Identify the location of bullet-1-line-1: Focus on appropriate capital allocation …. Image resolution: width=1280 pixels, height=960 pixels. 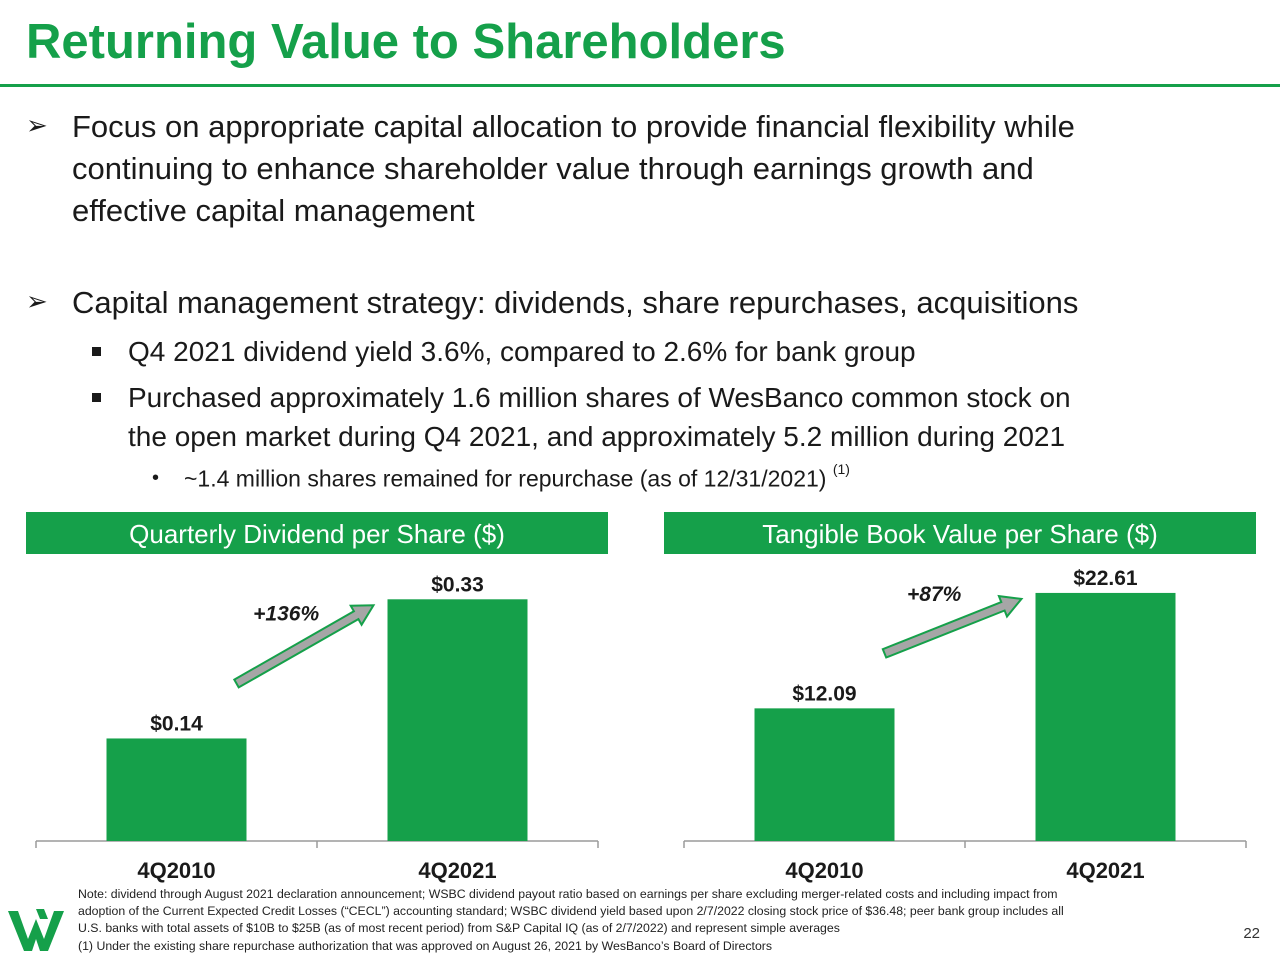
(573, 126).